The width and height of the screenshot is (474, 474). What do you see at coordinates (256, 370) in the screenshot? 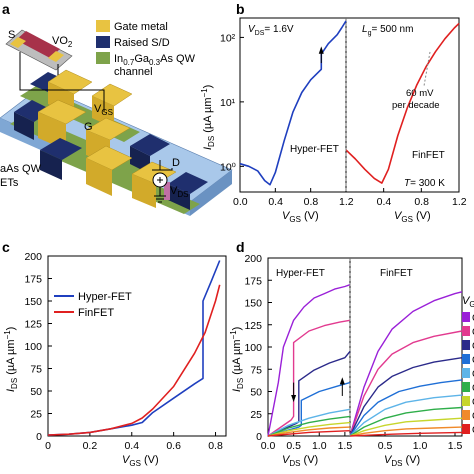
I see `d-ytick-label: 75` at bounding box center [256, 370].